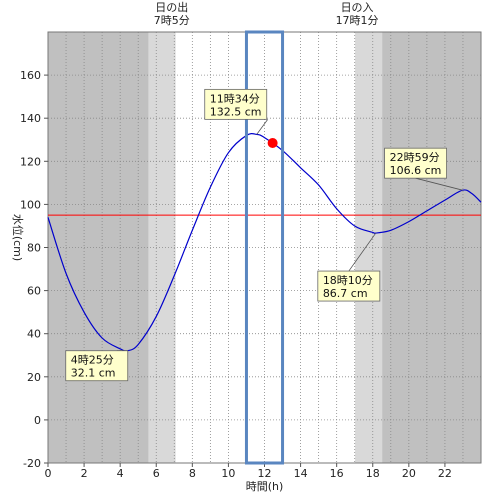  Describe the element at coordinates (236, 111) in the screenshot. I see `annotation-level: 132.5 cm` at that location.